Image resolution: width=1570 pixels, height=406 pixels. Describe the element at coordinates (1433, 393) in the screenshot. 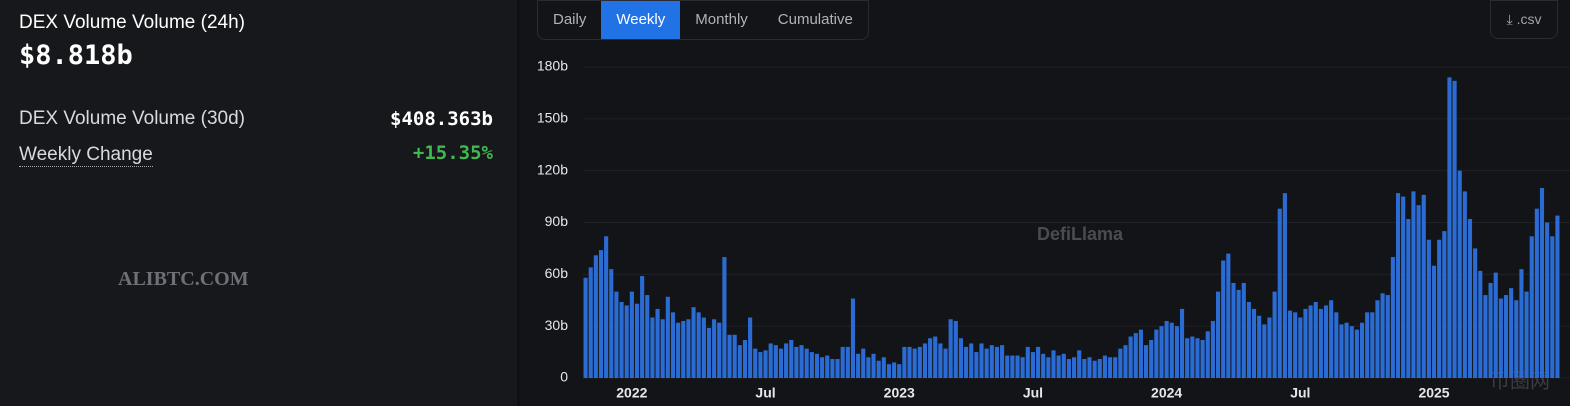

I see `x-tick-label: 2025` at that location.